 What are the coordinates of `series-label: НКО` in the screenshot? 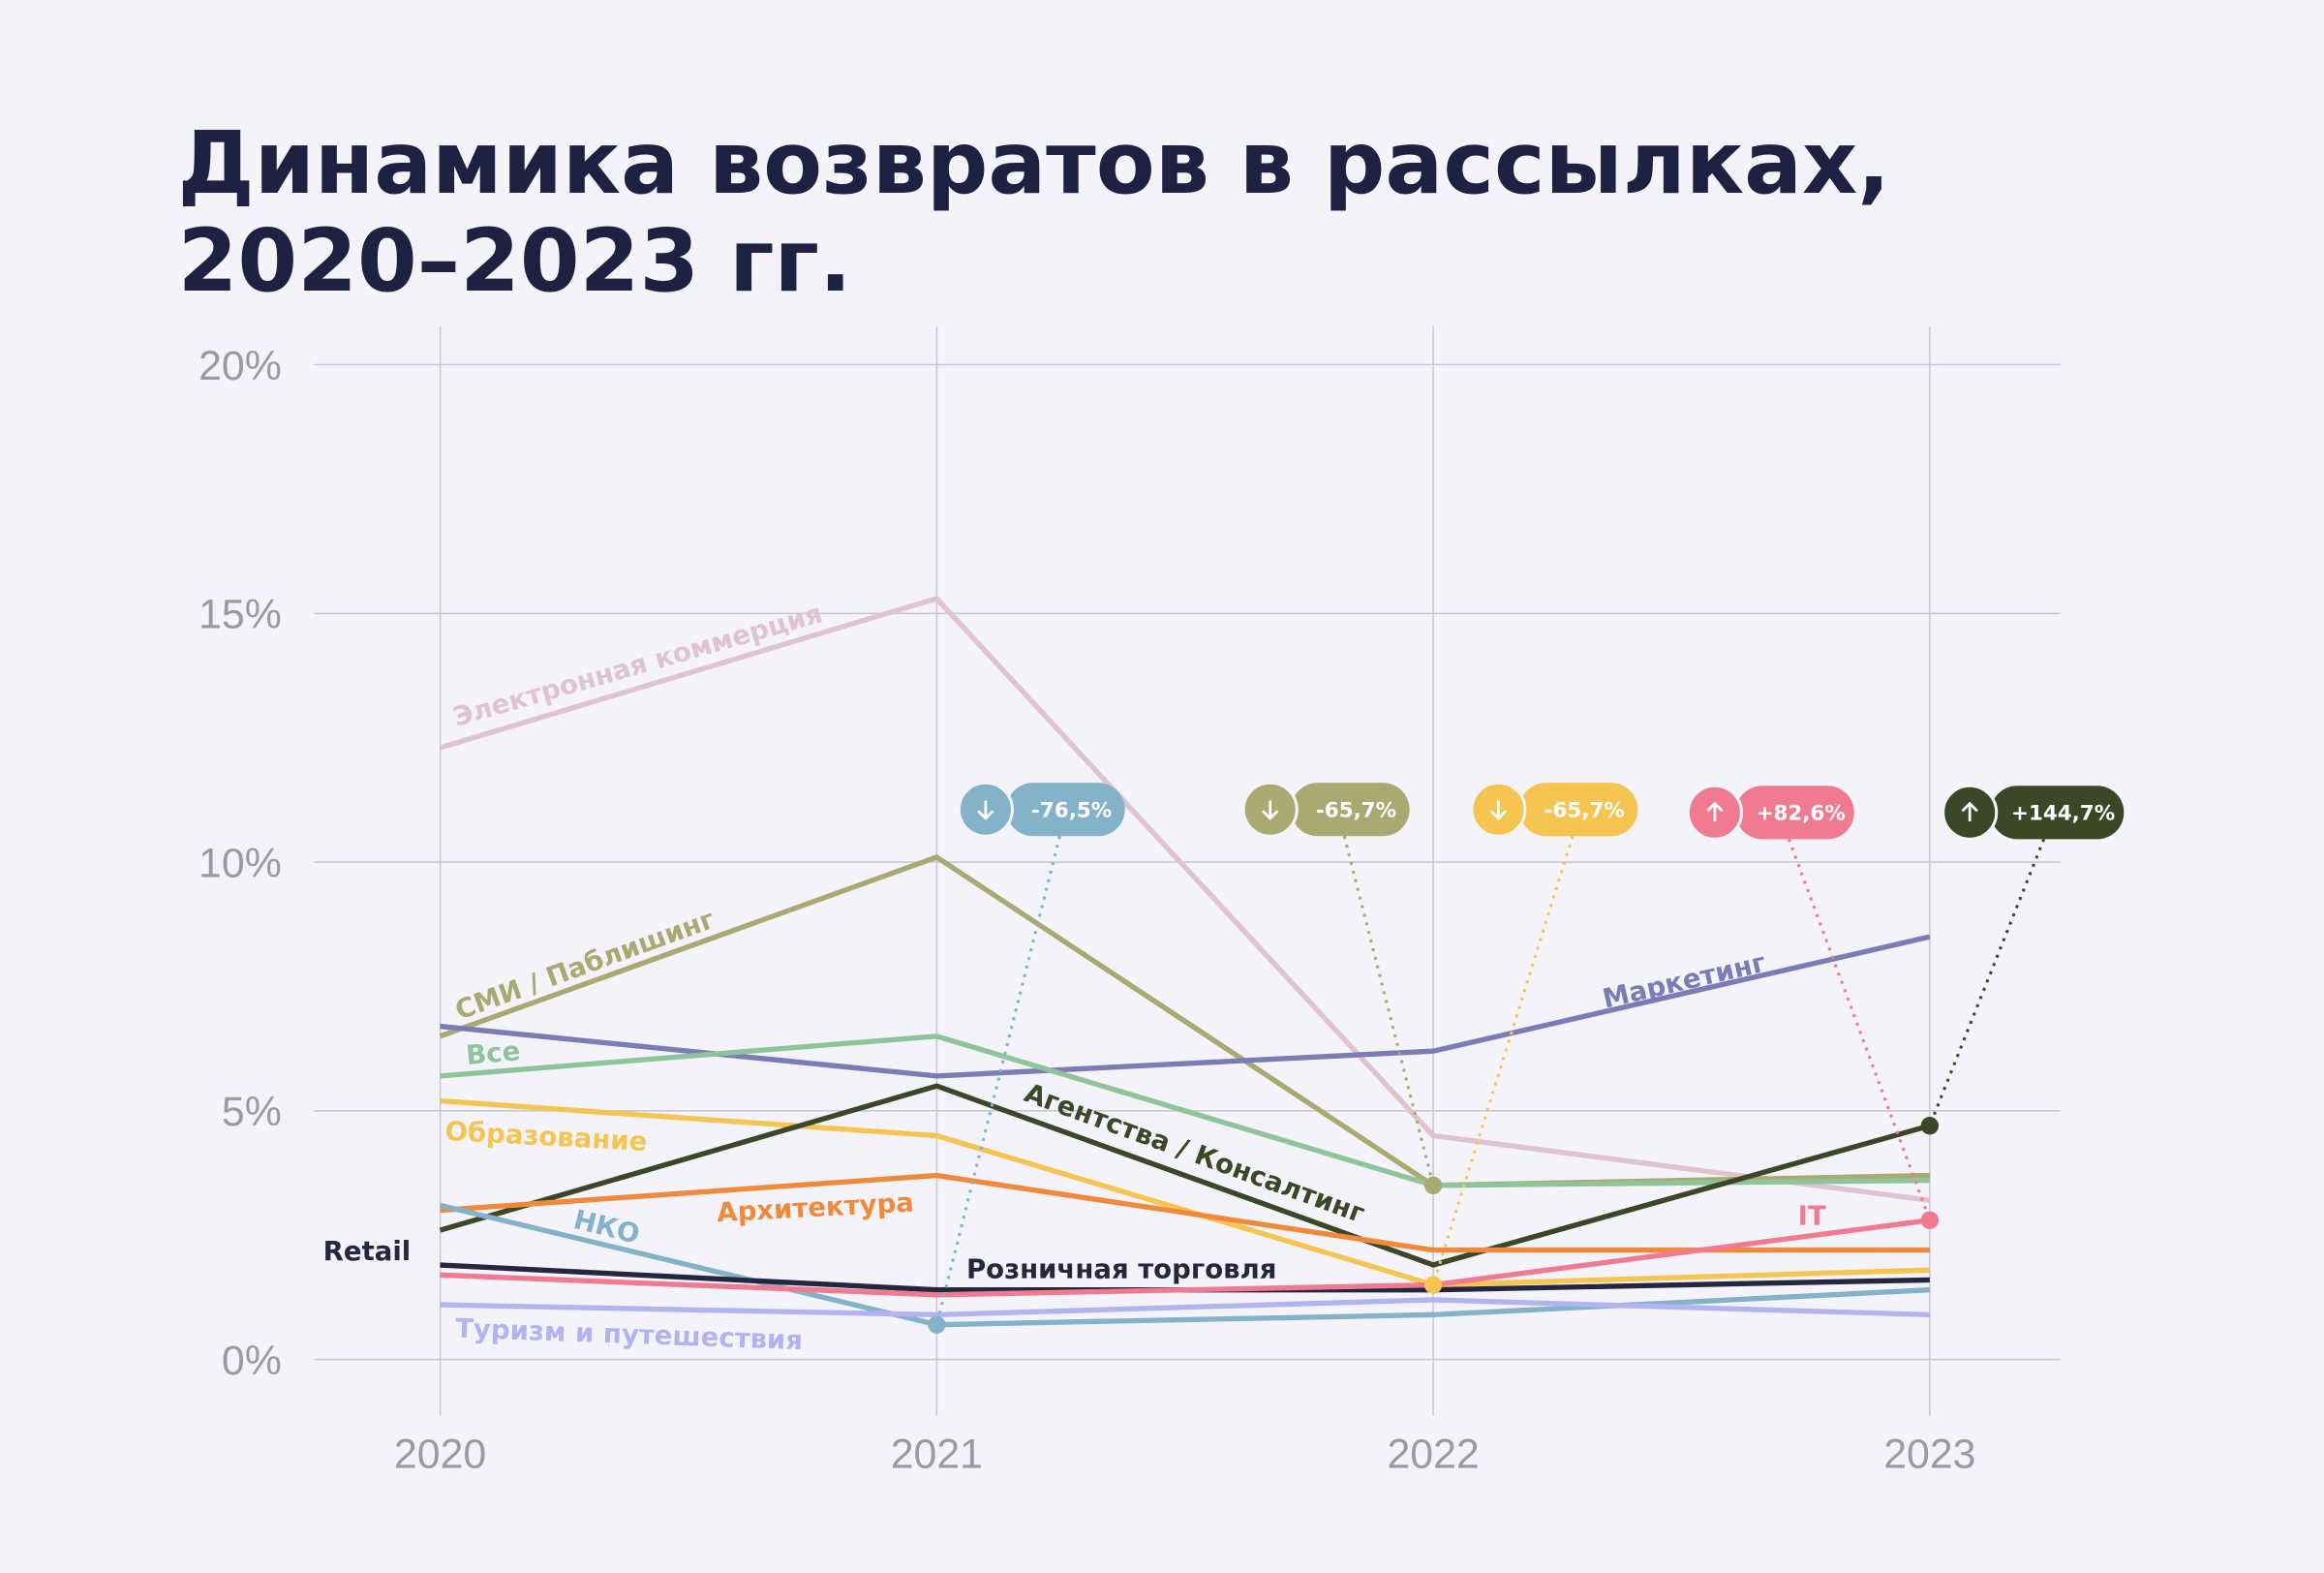 It's located at (607, 1227).